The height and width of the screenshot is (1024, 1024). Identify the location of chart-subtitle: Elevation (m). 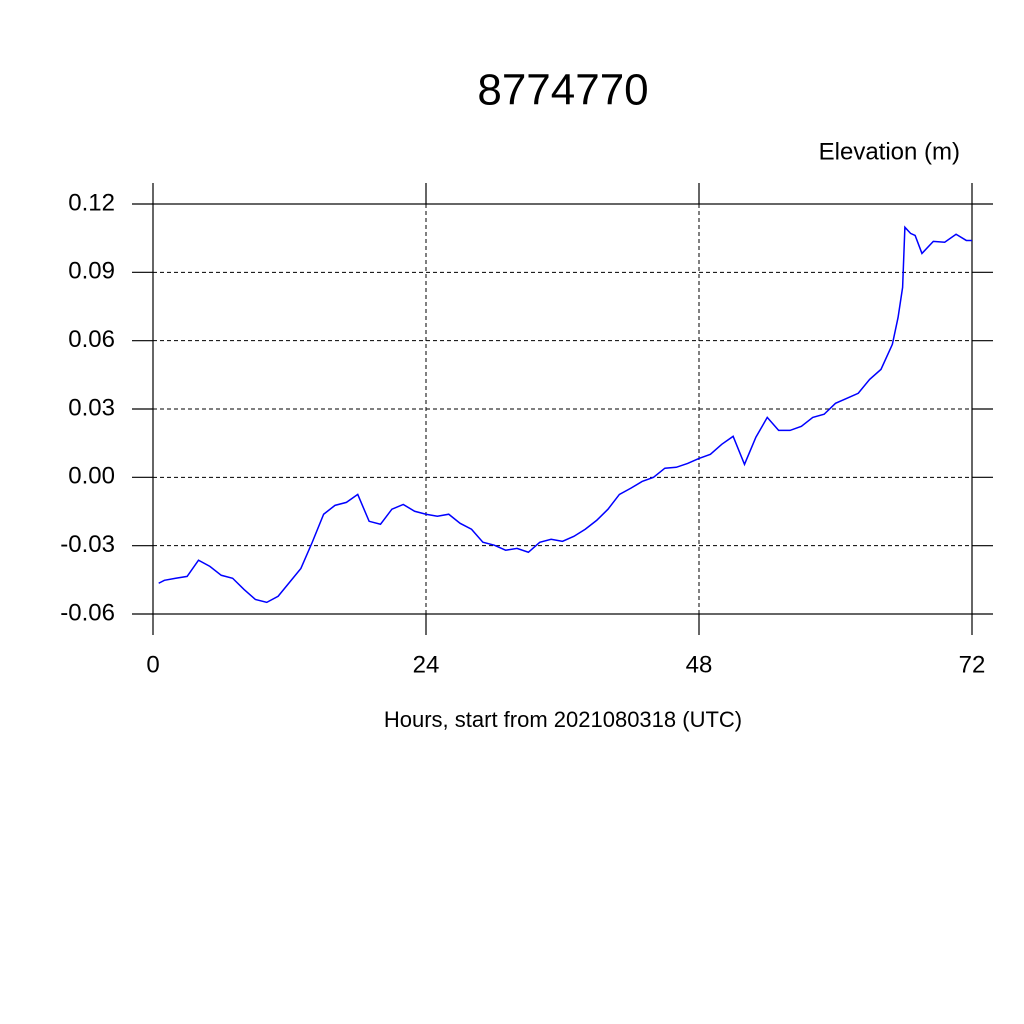
(889, 151).